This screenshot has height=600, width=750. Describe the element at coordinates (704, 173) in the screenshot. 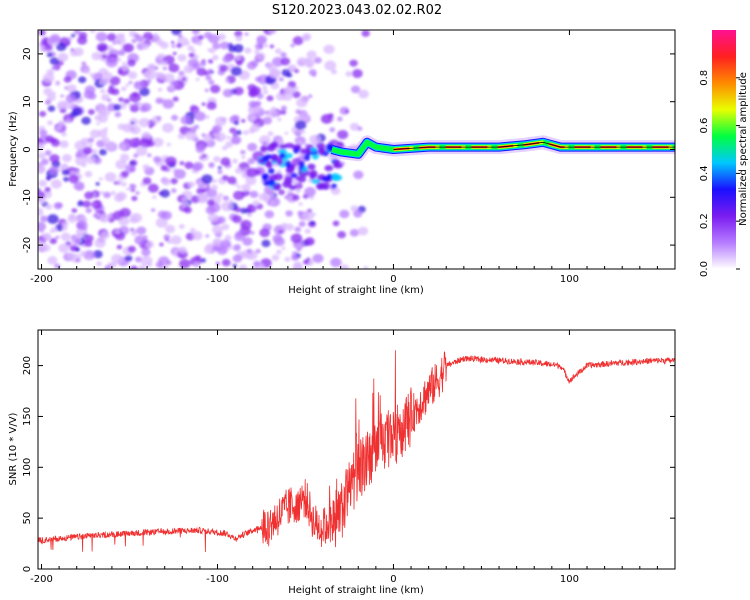

I see `colorbar-tick-label: 0.4` at that location.